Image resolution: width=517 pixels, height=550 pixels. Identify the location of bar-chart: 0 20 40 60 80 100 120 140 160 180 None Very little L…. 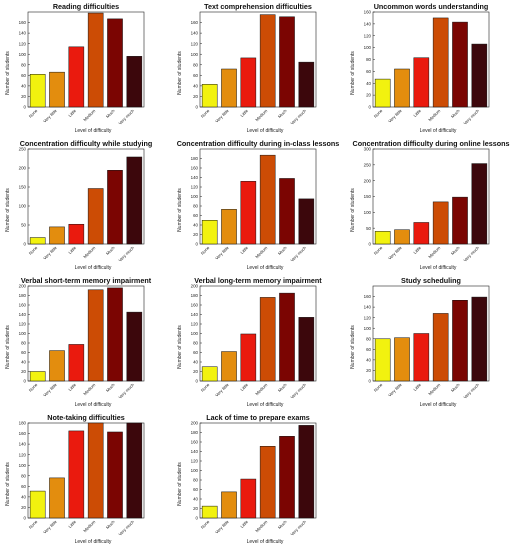
(254, 205).